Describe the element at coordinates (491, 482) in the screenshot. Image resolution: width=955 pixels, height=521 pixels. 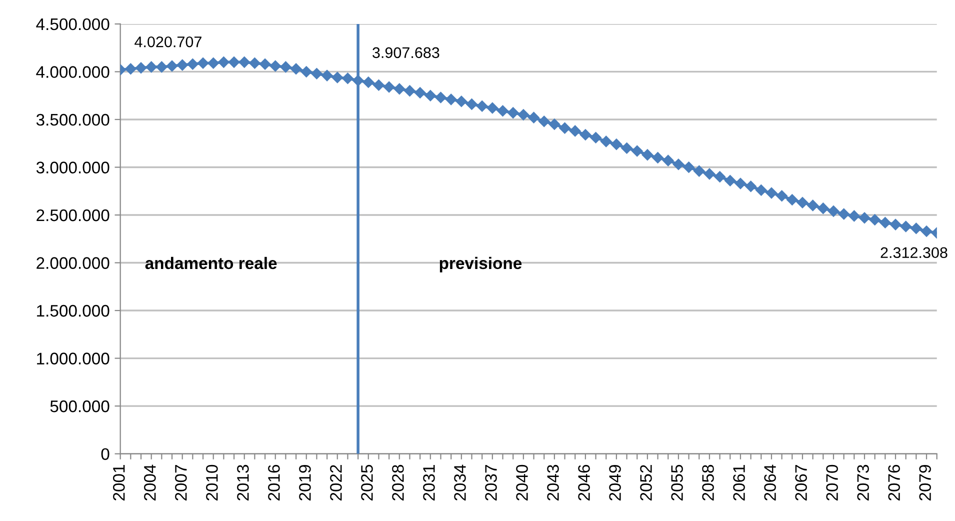
I see `x-tick-label: 2037` at that location.